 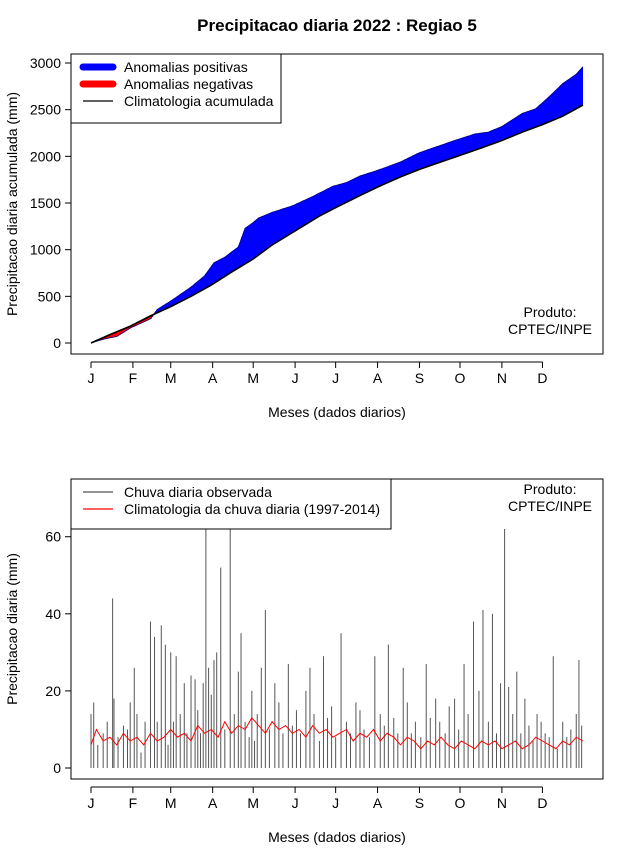 I want to click on legend-entry: Climatologia da chuva diaria (1997-2014), so click(x=252, y=509).